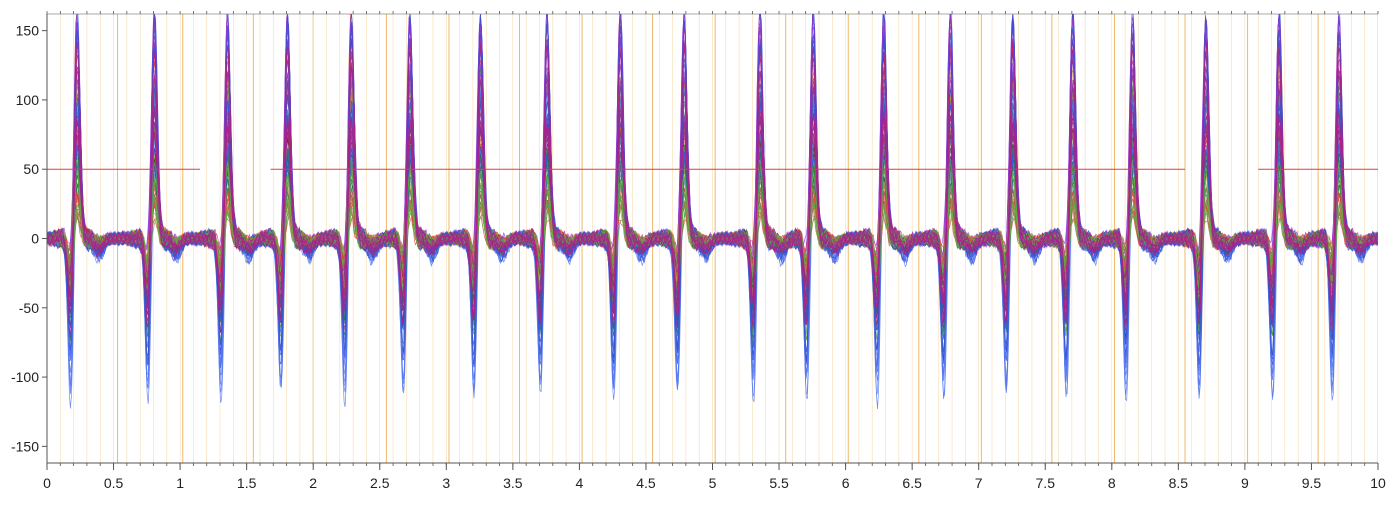 This screenshot has height=505, width=1400. What do you see at coordinates (912, 483) in the screenshot?
I see `x-tick-label: 6.5` at bounding box center [912, 483].